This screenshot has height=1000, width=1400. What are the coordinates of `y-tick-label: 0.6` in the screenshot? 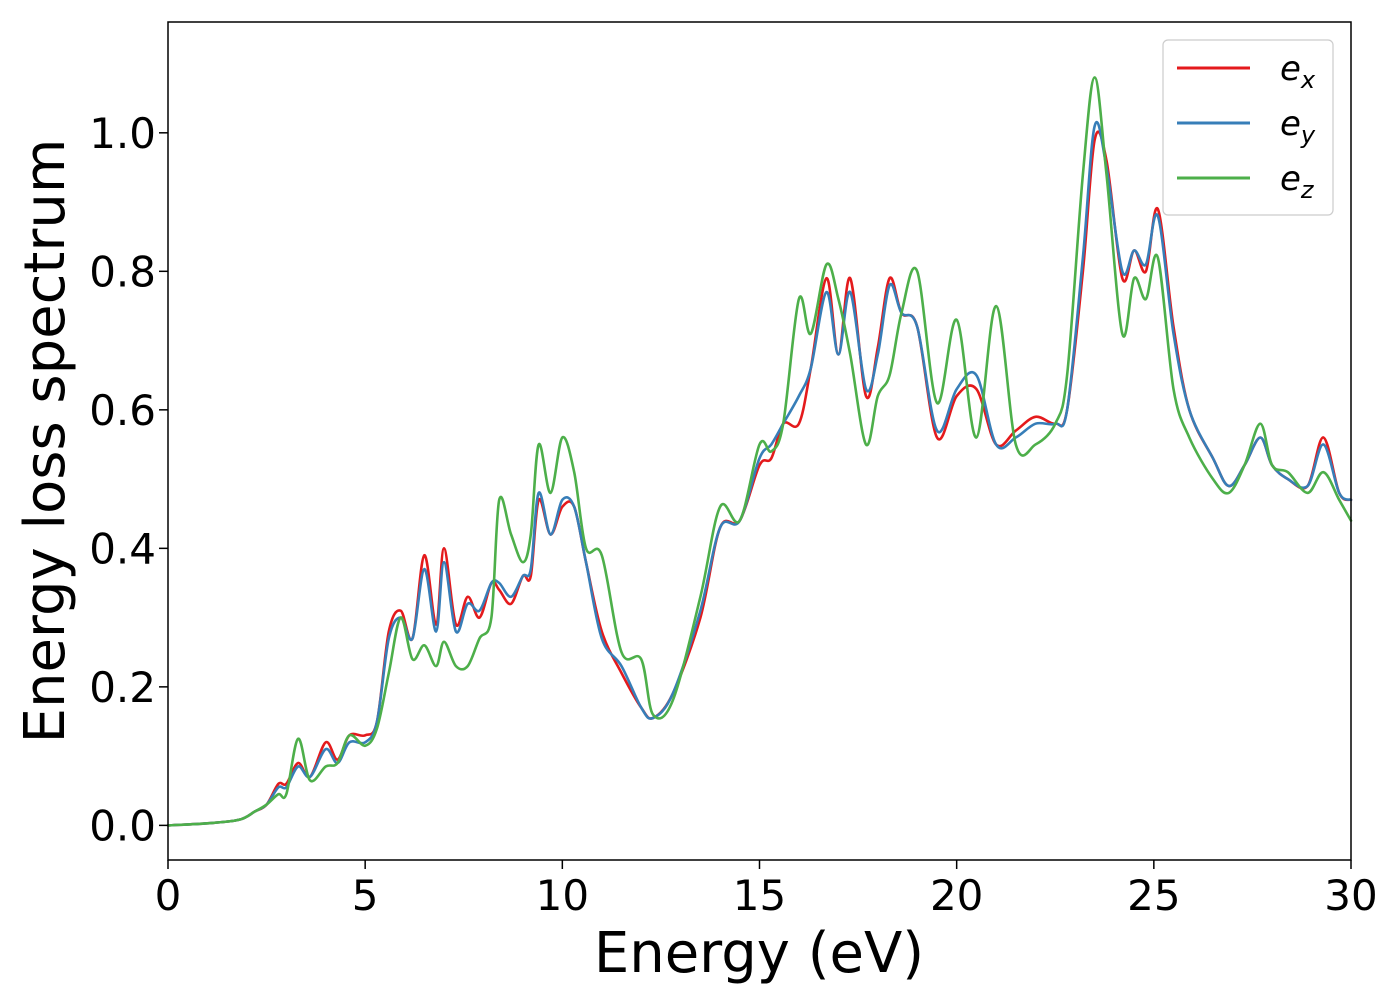 It's located at (122, 410).